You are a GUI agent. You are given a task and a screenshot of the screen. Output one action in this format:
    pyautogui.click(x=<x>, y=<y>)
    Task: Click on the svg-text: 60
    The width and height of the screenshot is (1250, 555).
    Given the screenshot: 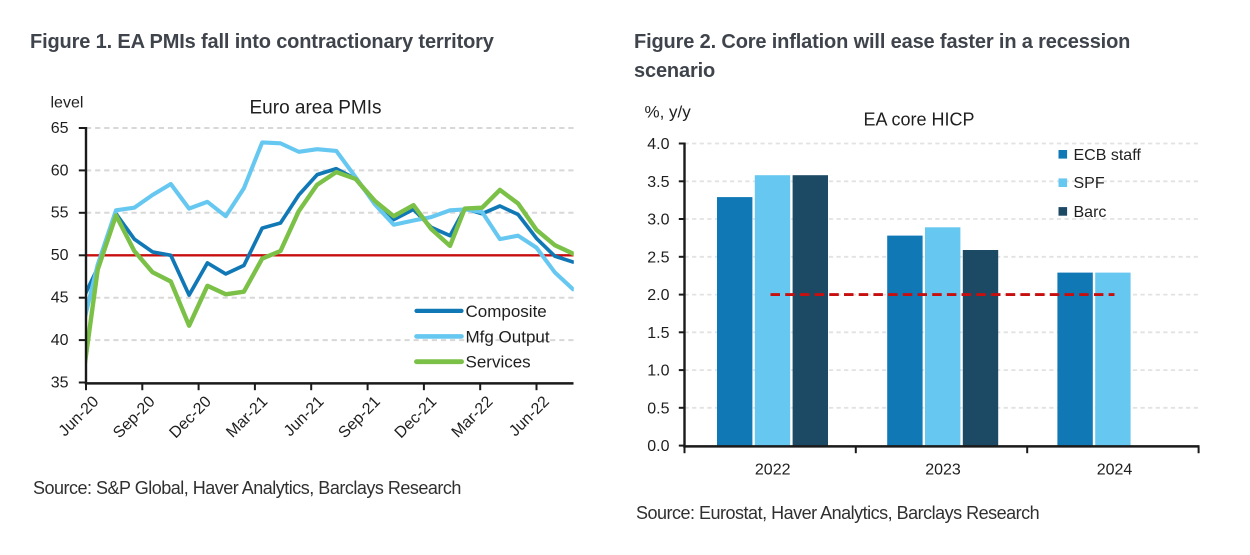 What is the action you would take?
    pyautogui.click(x=60, y=170)
    